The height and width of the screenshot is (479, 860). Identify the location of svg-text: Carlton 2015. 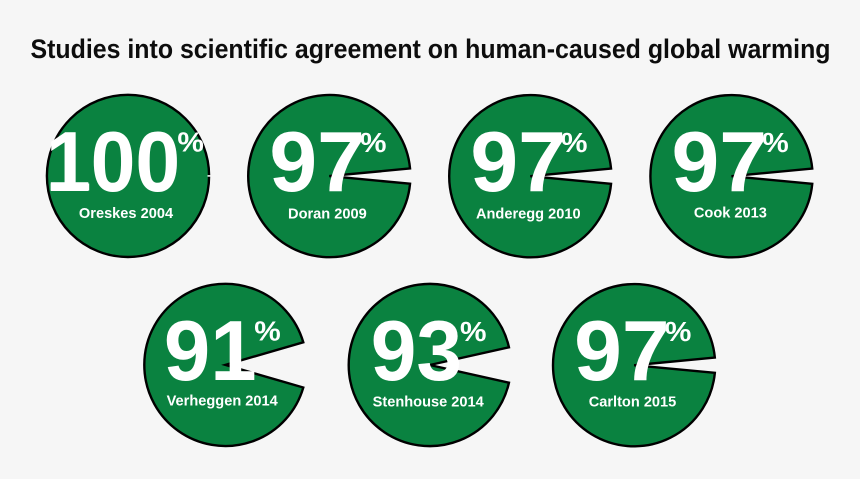
(633, 403).